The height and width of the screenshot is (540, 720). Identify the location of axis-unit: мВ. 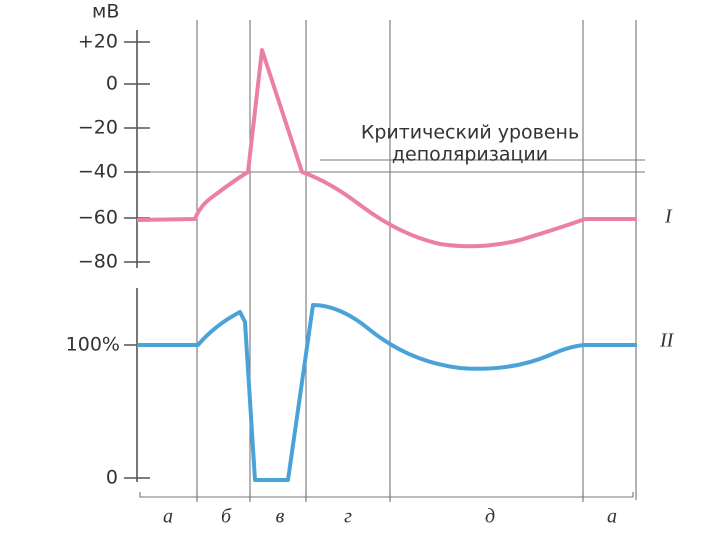
(105, 12).